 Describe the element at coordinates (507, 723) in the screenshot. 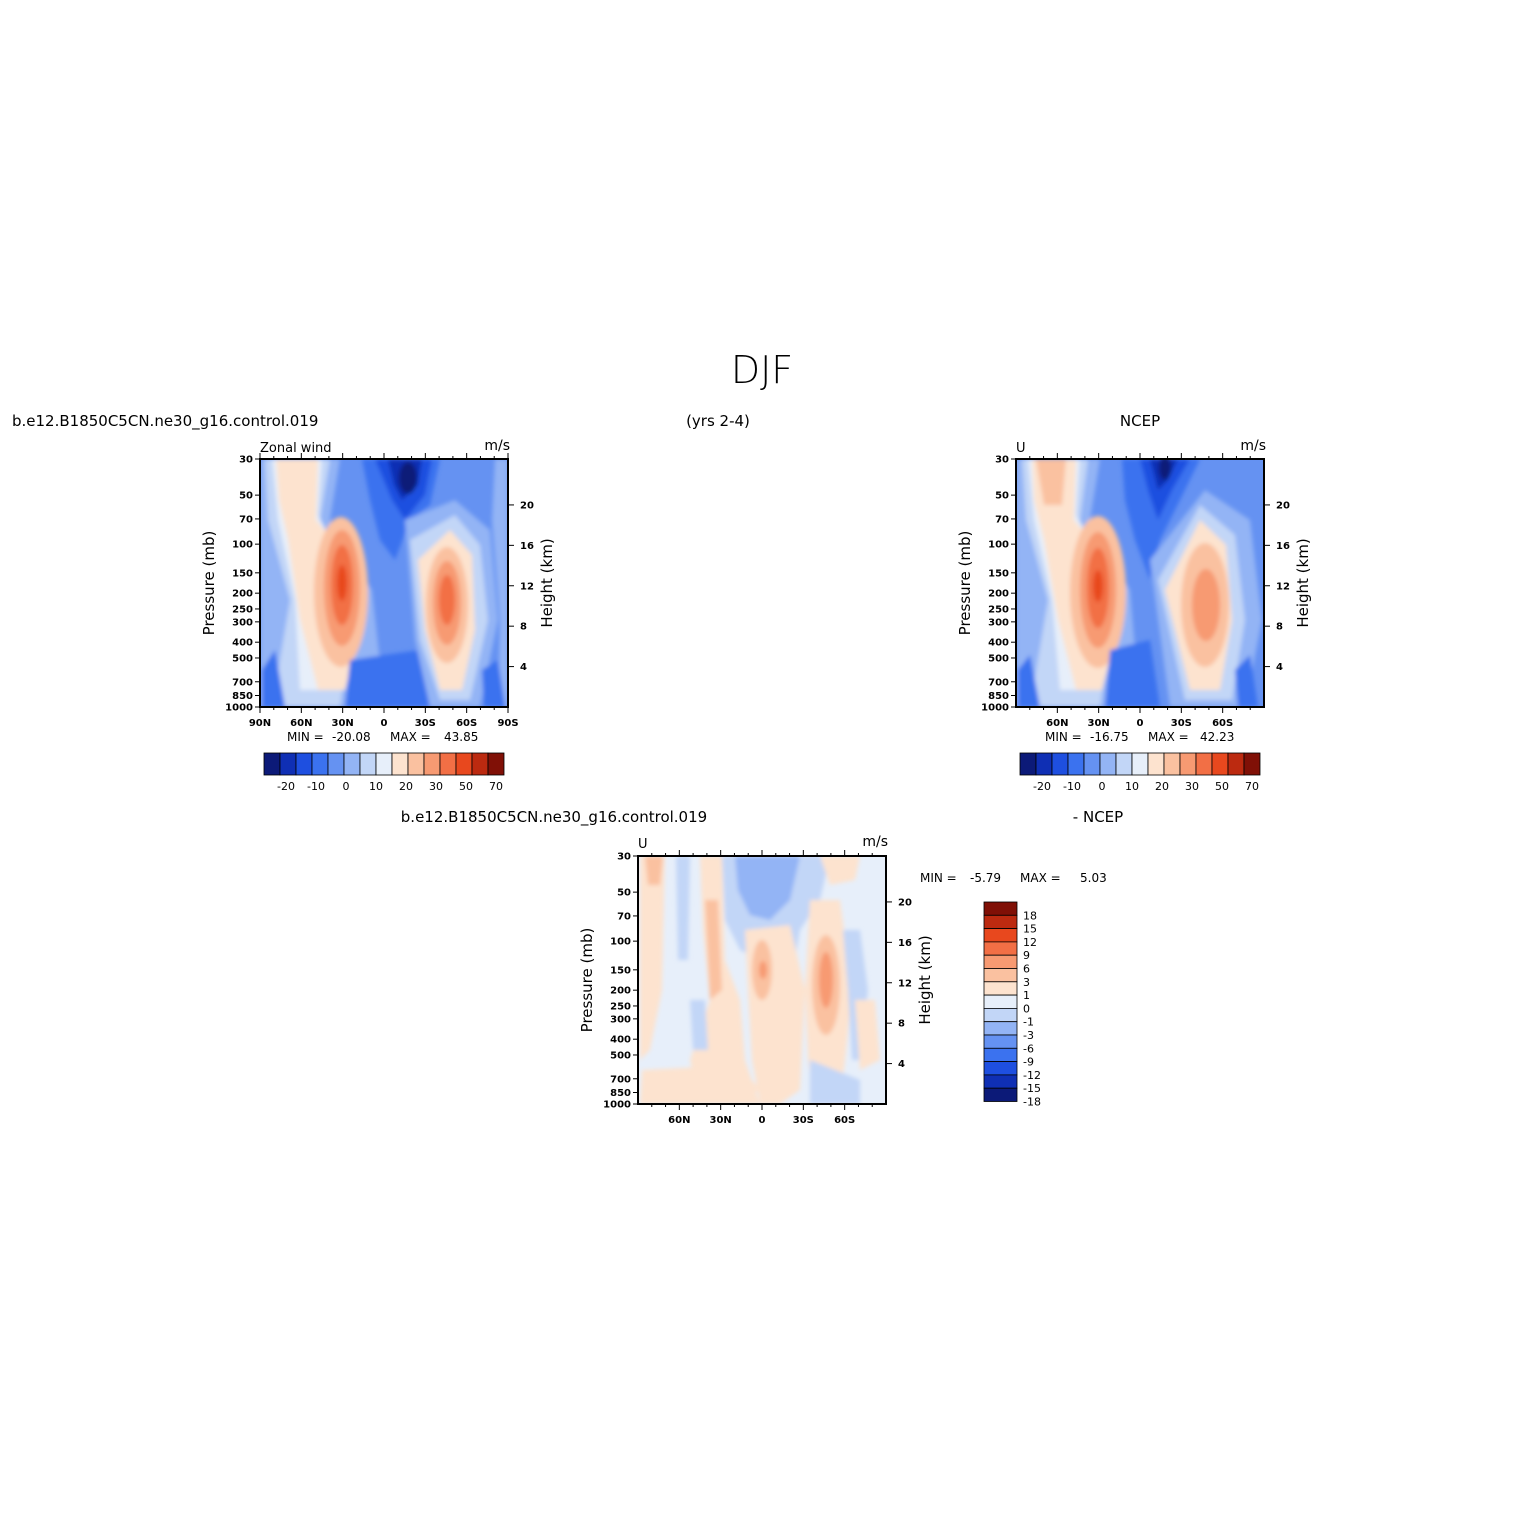

I see `lat-tick-label: 90S` at that location.